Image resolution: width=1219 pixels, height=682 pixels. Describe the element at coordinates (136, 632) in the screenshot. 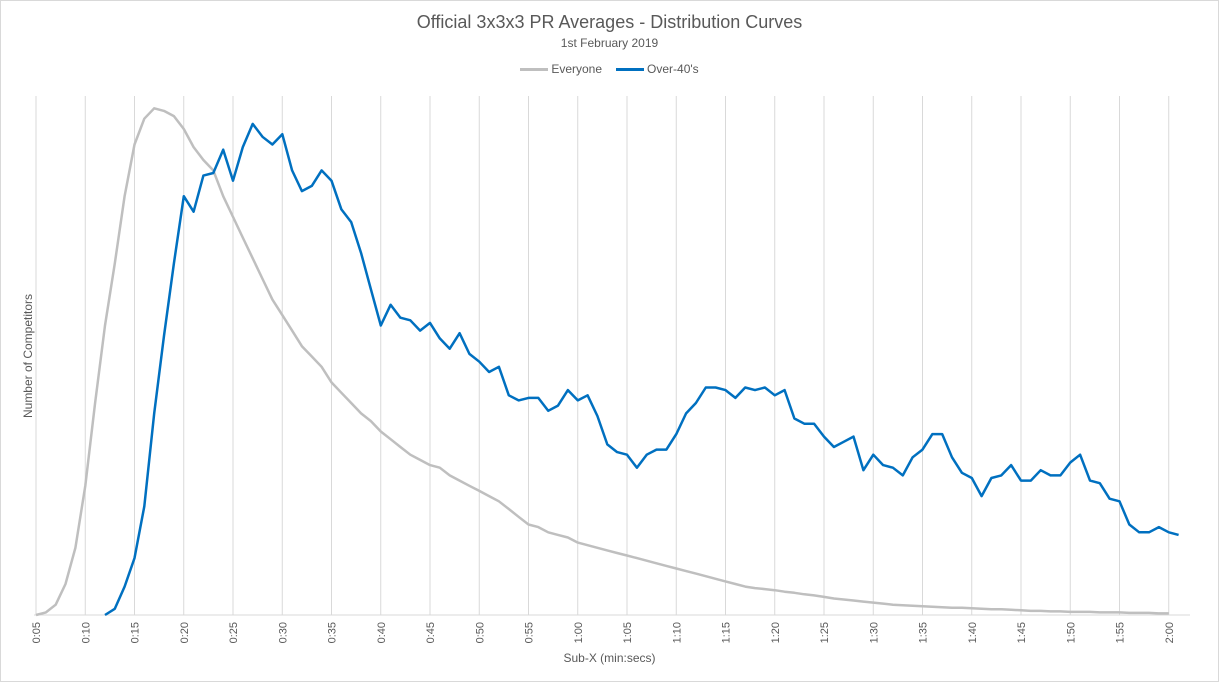

I see `x-tick-label: 0:15` at that location.